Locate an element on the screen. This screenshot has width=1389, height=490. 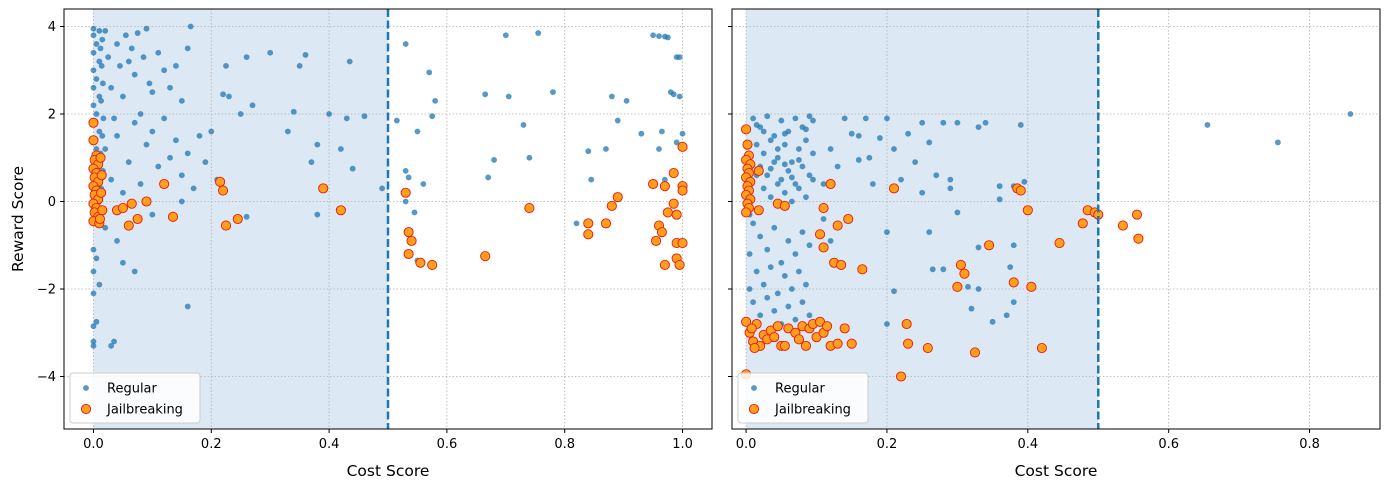
legend-box is located at coordinates (135, 398).